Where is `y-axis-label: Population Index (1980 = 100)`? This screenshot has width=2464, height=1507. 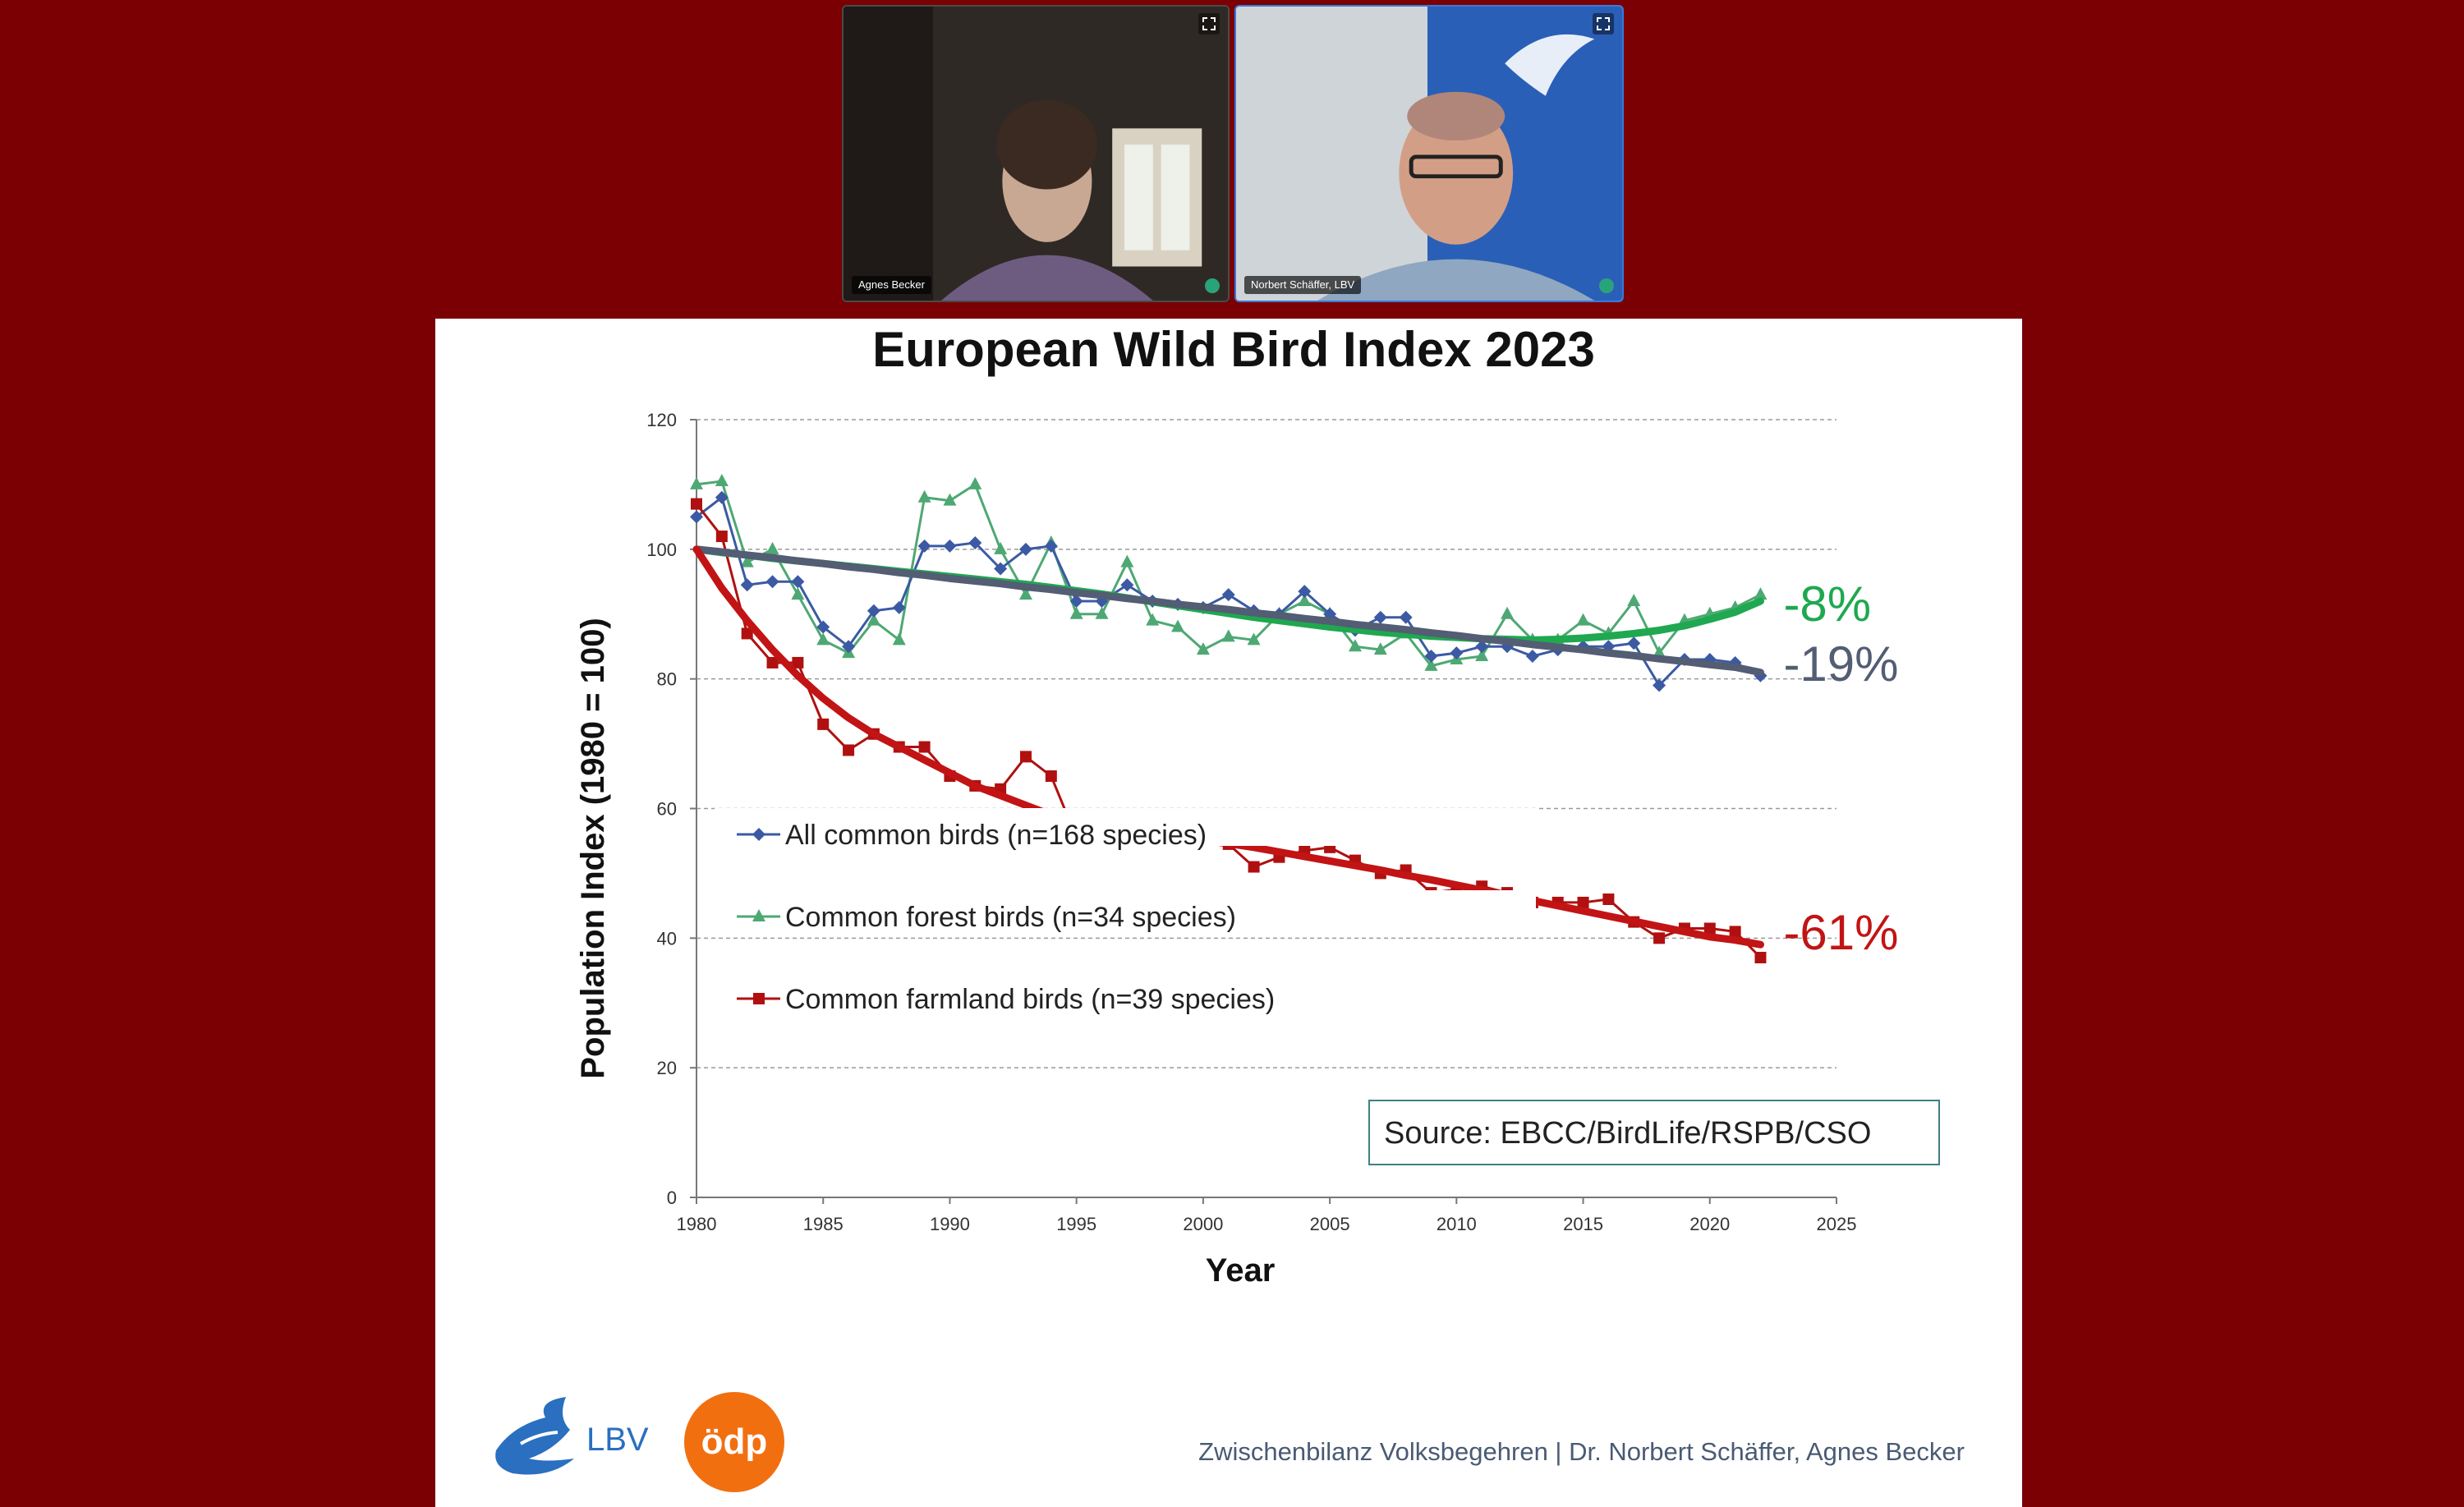
y-axis-label: Population Index (1980 = 100) is located at coordinates (593, 848).